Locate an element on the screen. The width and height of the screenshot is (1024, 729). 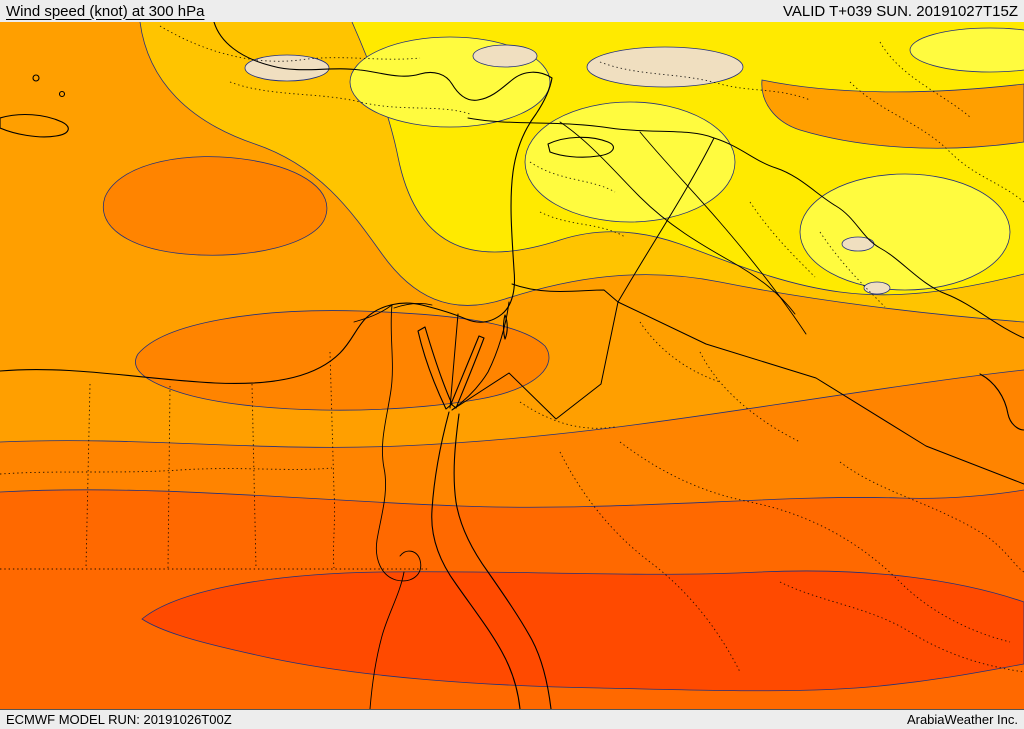
credit-label: ArabiaWeather Inc. is located at coordinates (962, 719).